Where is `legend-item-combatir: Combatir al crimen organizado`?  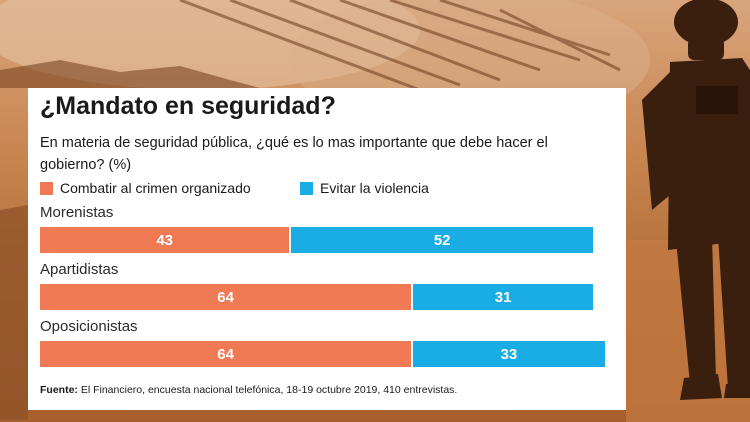 legend-item-combatir: Combatir al crimen organizado is located at coordinates (145, 188).